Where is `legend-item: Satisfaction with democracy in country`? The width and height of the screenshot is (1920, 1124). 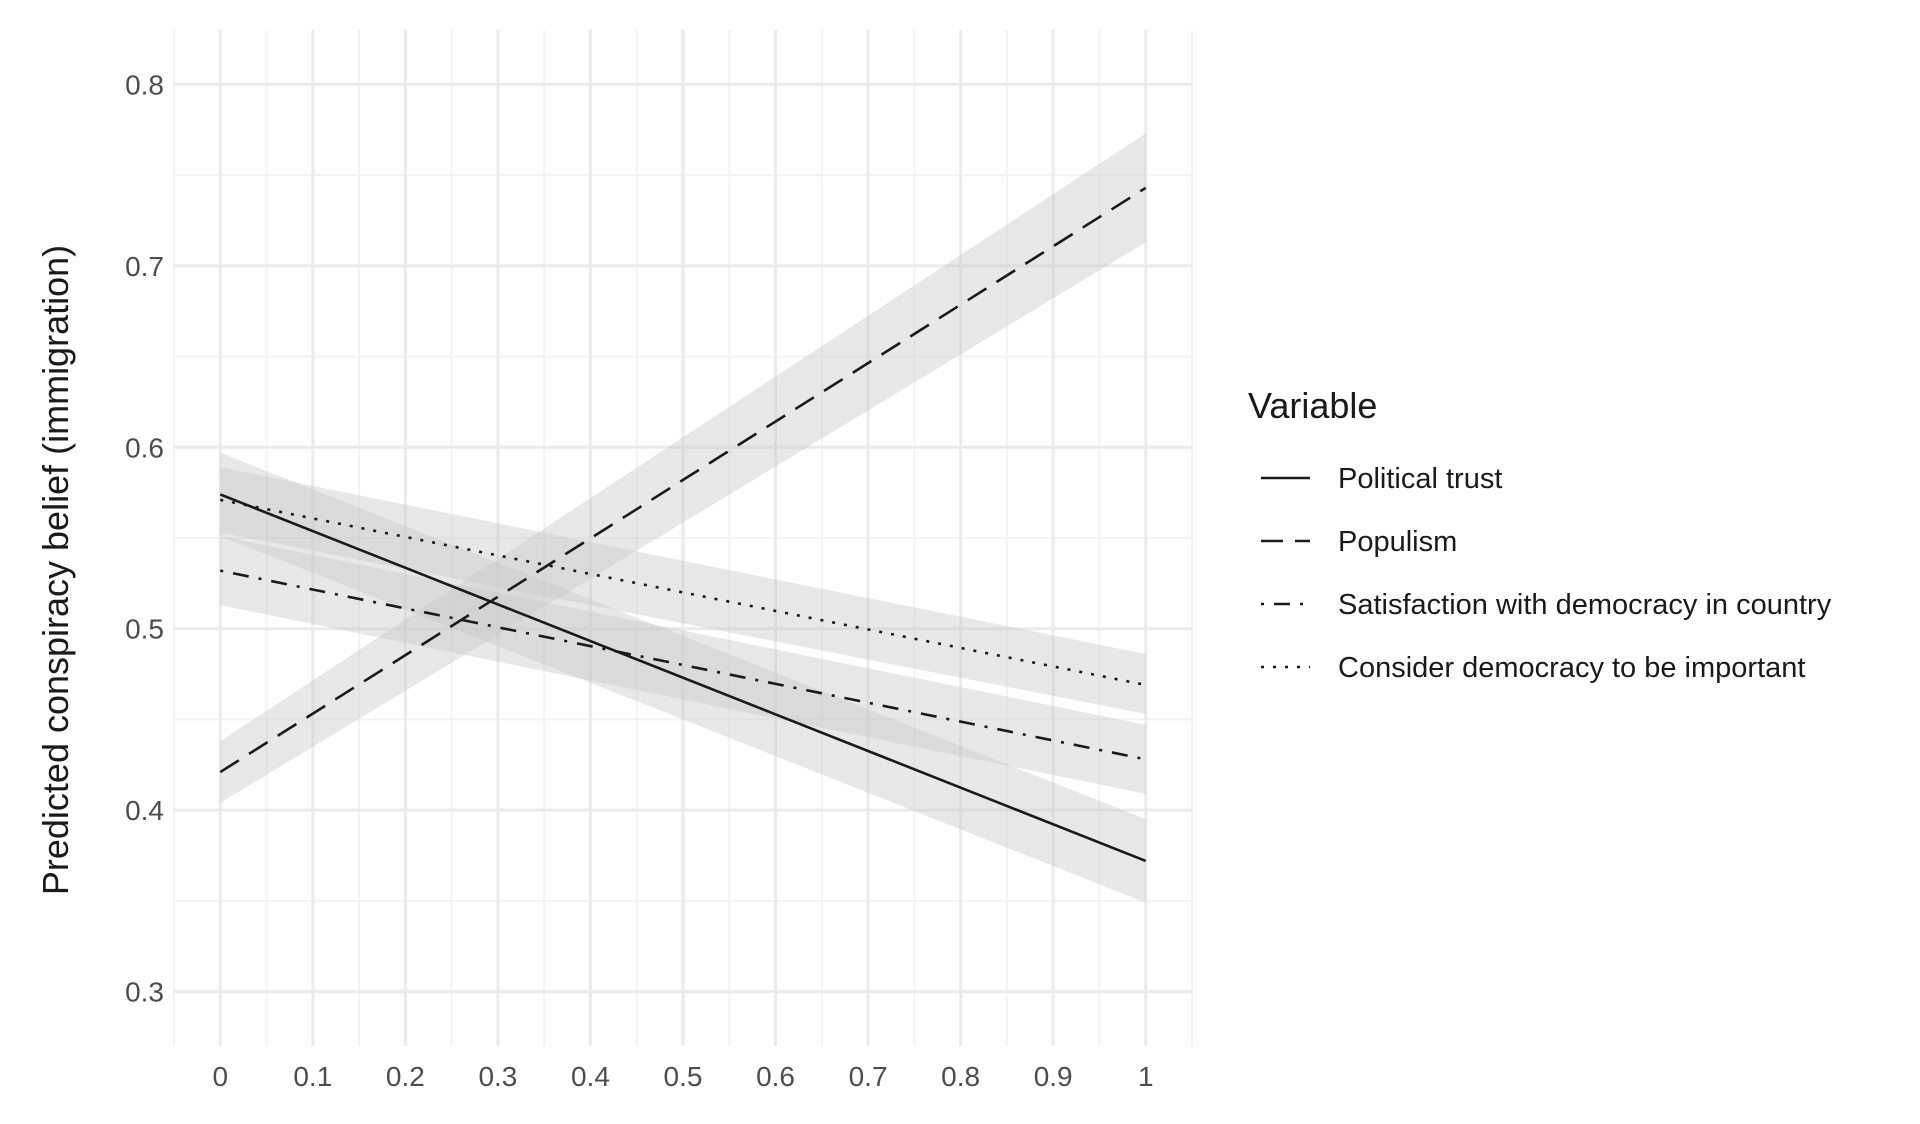
legend-item: Satisfaction with democracy in country is located at coordinates (1546, 605).